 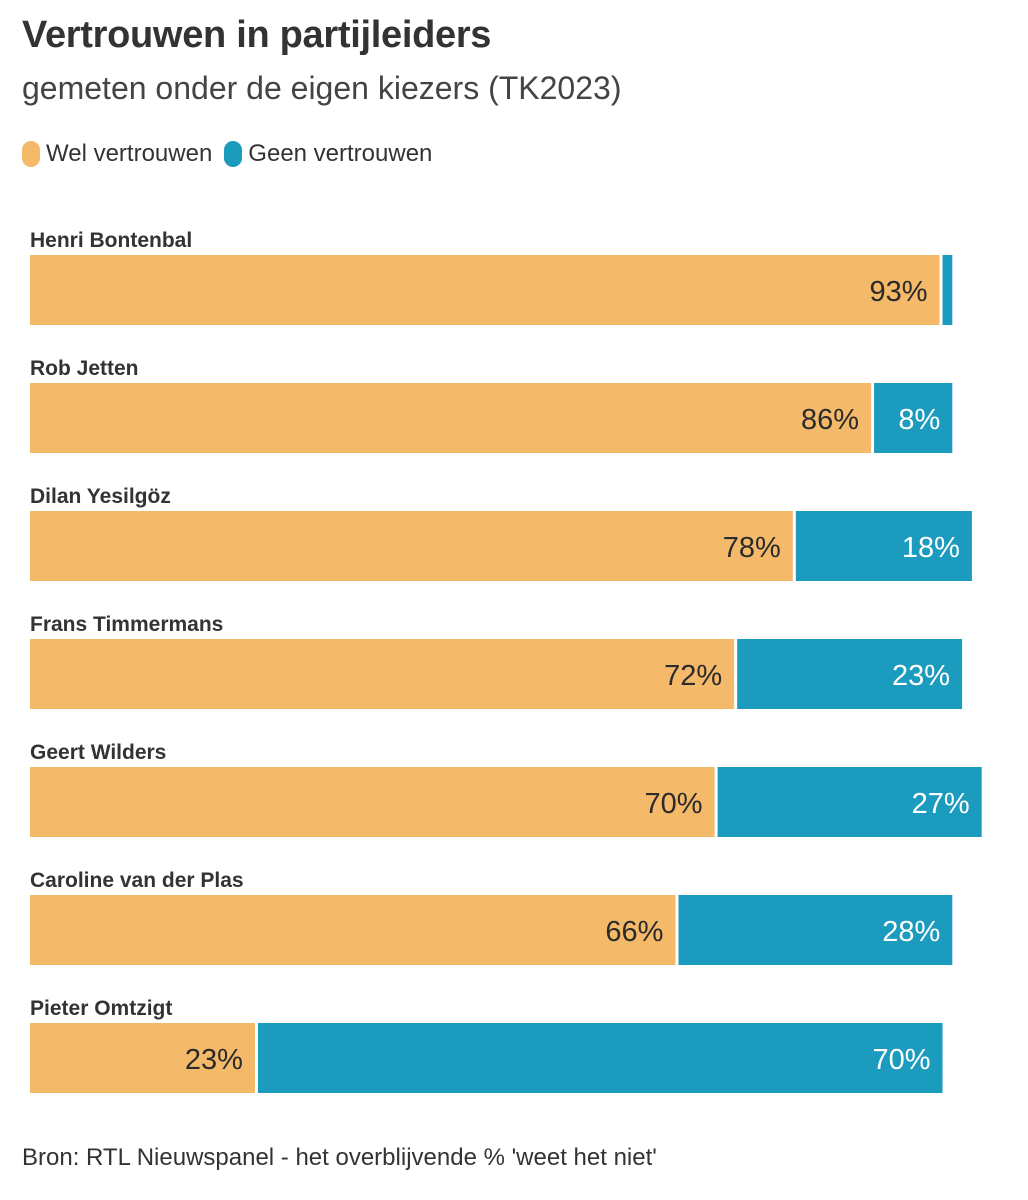 What do you see at coordinates (911, 932) in the screenshot?
I see `data-label-geen-vertrouwen: 28%` at bounding box center [911, 932].